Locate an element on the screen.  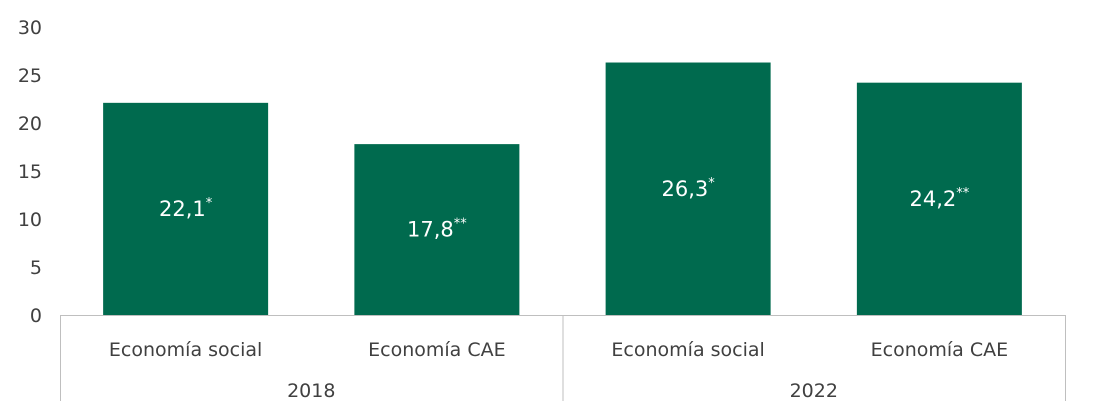
y-tick-label: 10 is located at coordinates (30, 220).